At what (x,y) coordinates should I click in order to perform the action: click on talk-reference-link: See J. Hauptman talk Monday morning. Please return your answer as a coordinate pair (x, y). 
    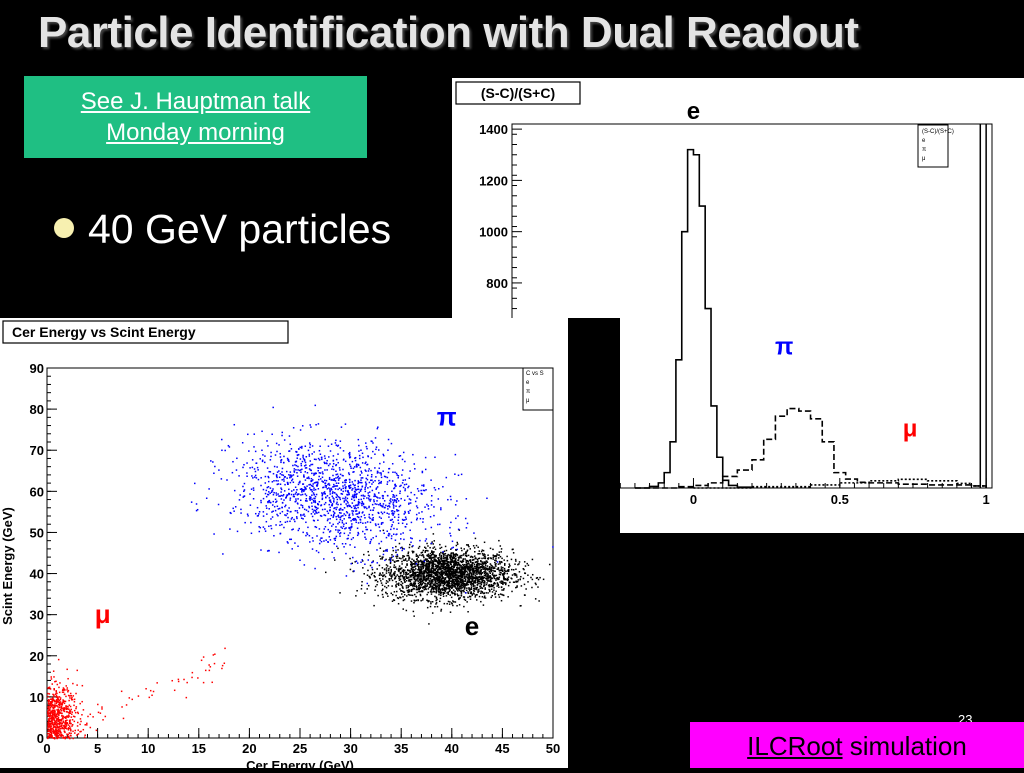
    Looking at the image, I should click on (195, 117).